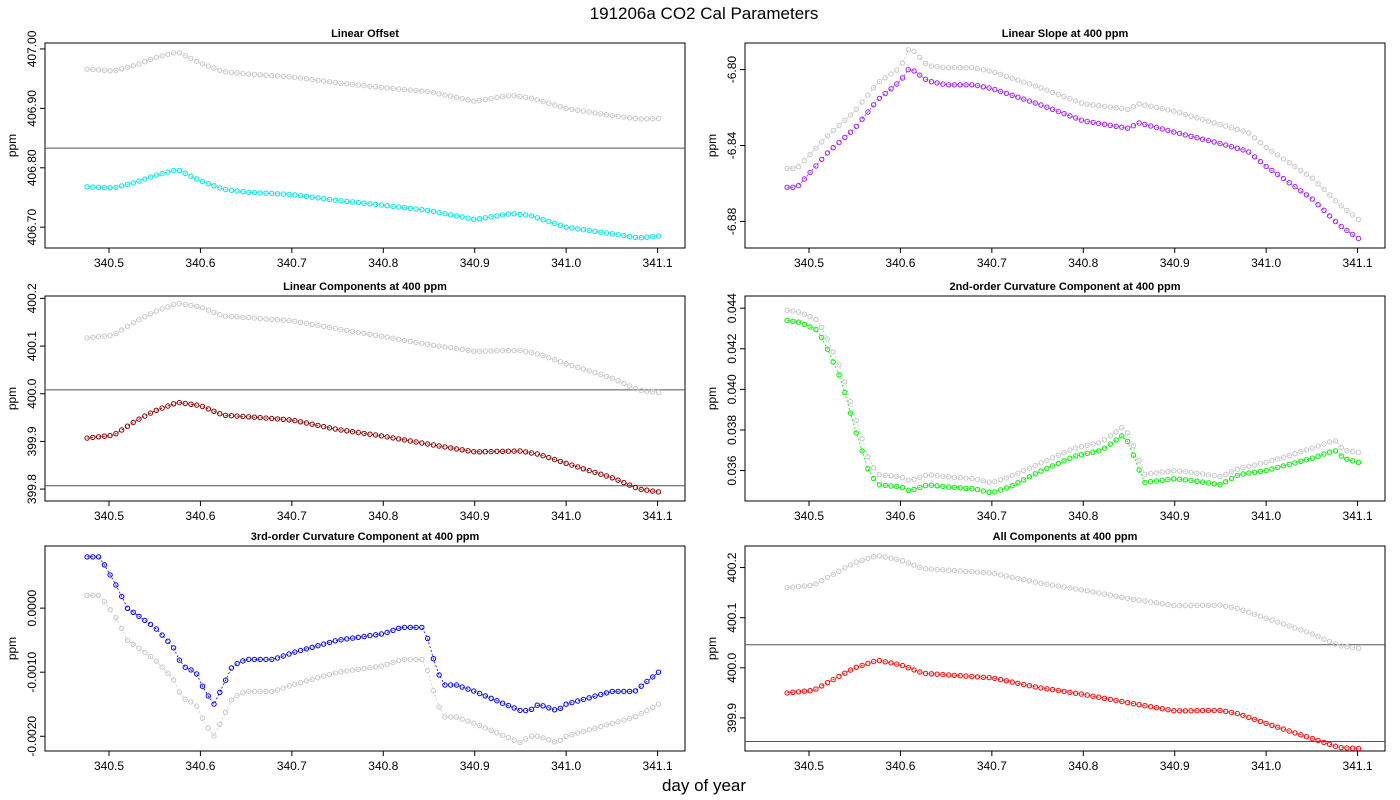 Image resolution: width=1400 pixels, height=800 pixels. I want to click on x-axis-label: day of year, so click(704, 785).